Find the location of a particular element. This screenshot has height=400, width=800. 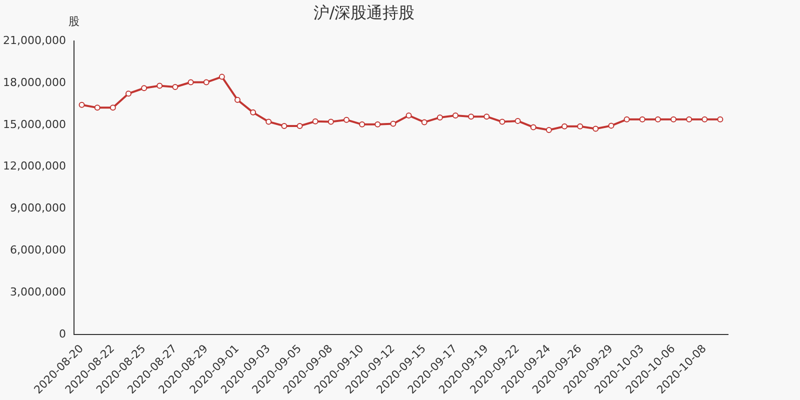

y-tick-label: 18,000,000 is located at coordinates (34, 82).